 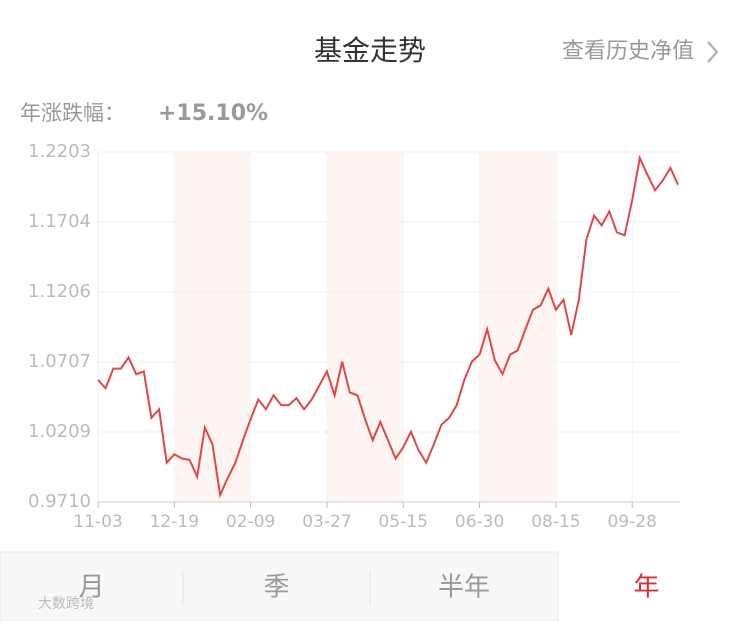 What do you see at coordinates (59, 501) in the screenshot?
I see `y-tick-label: 0.9710` at bounding box center [59, 501].